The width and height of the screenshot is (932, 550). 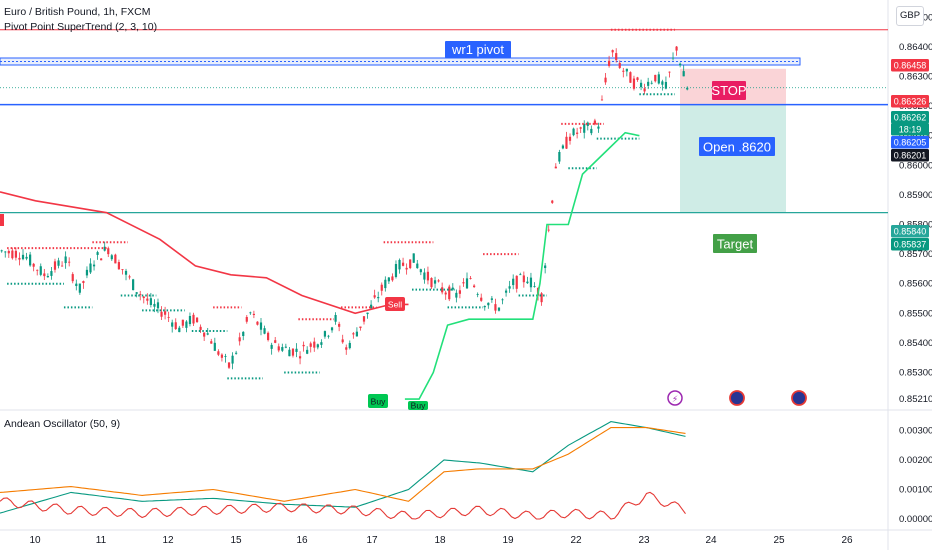 I want to click on osc-tick-label-2: 0.00100, so click(x=915, y=490).